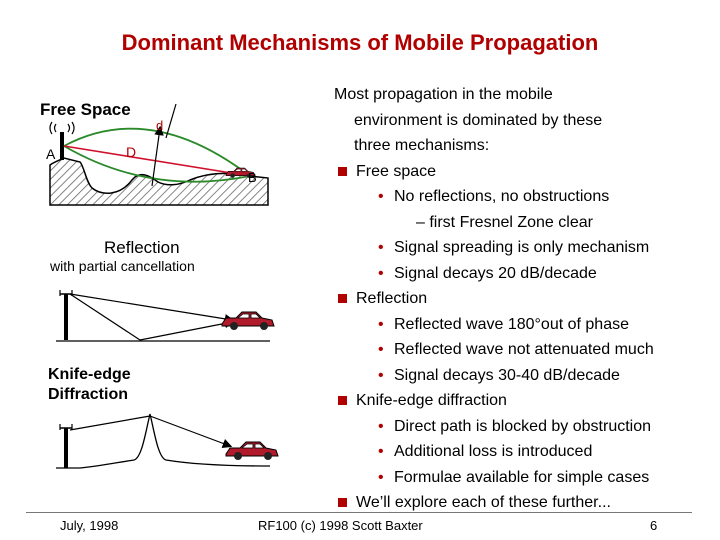  What do you see at coordinates (152, 308) in the screenshot?
I see `direct-ray` at bounding box center [152, 308].